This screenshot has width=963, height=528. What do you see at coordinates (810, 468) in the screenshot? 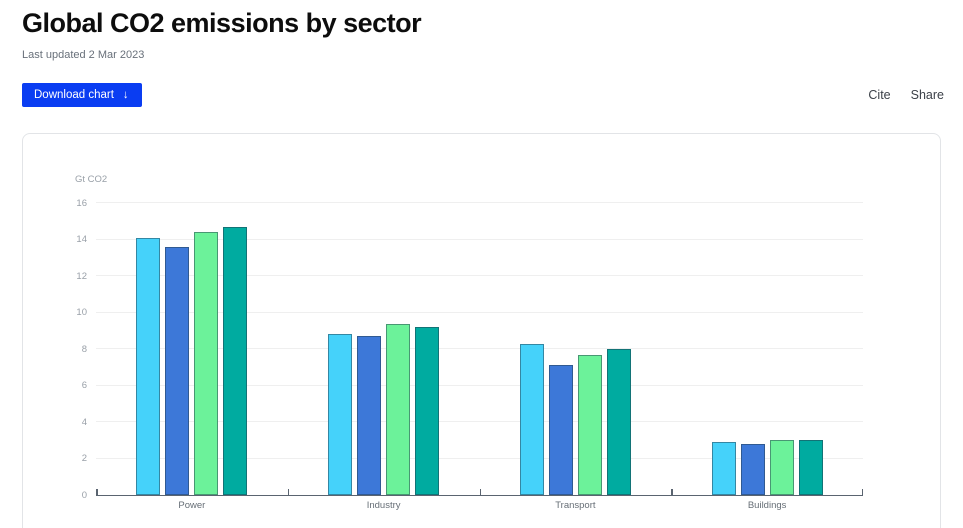
I see `bar-teal-buildings` at bounding box center [810, 468].